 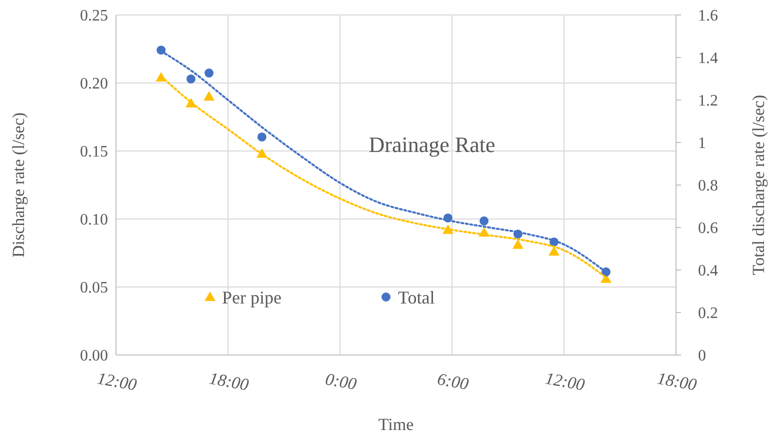 What do you see at coordinates (94, 152) in the screenshot?
I see `y-tick-label: 0.15` at bounding box center [94, 152].